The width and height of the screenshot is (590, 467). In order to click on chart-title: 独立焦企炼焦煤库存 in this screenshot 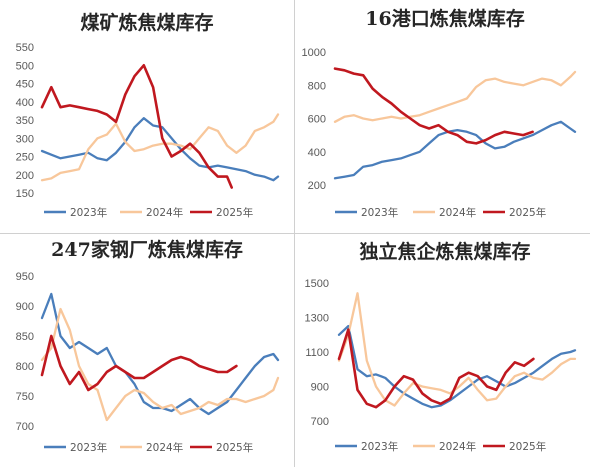, I will do `click(444, 251)`.